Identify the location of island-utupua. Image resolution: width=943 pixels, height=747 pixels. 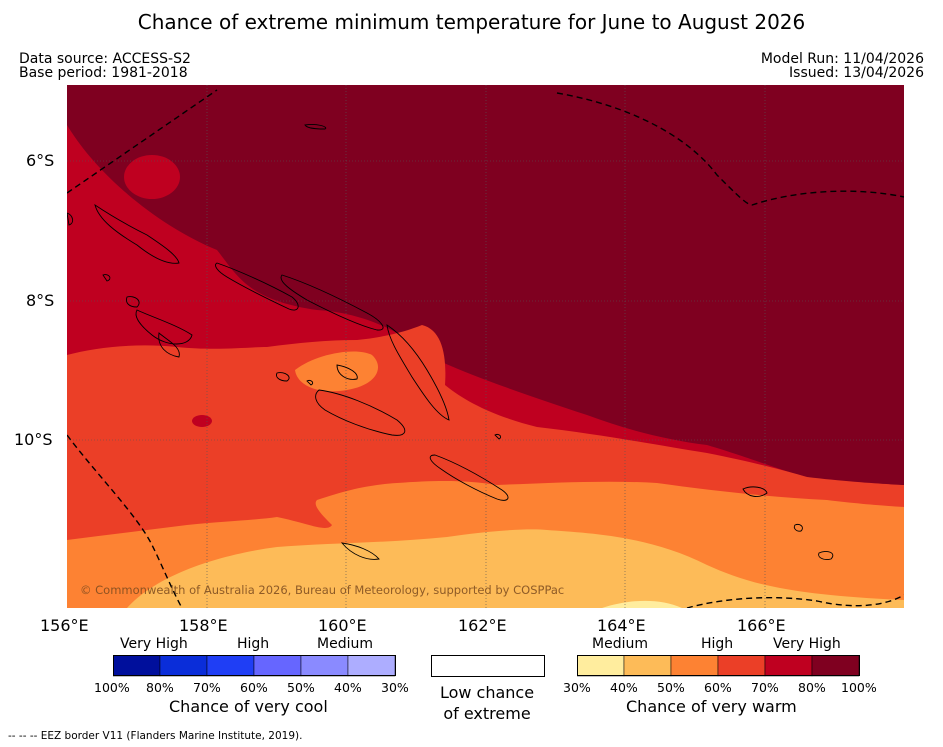
(826, 555).